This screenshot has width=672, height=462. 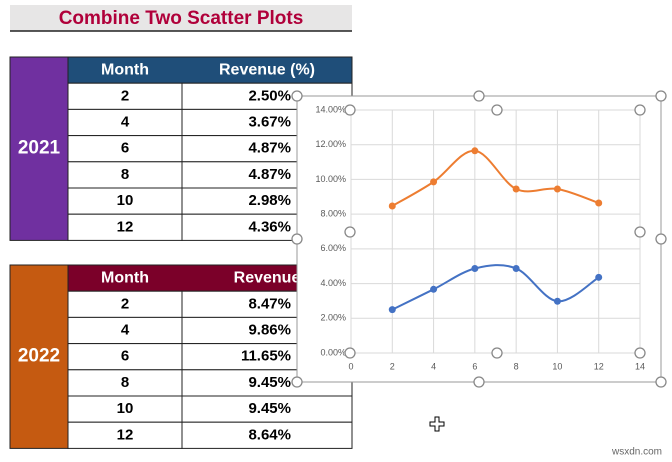 I want to click on y-tick-label: 4.00%, so click(x=333, y=283).